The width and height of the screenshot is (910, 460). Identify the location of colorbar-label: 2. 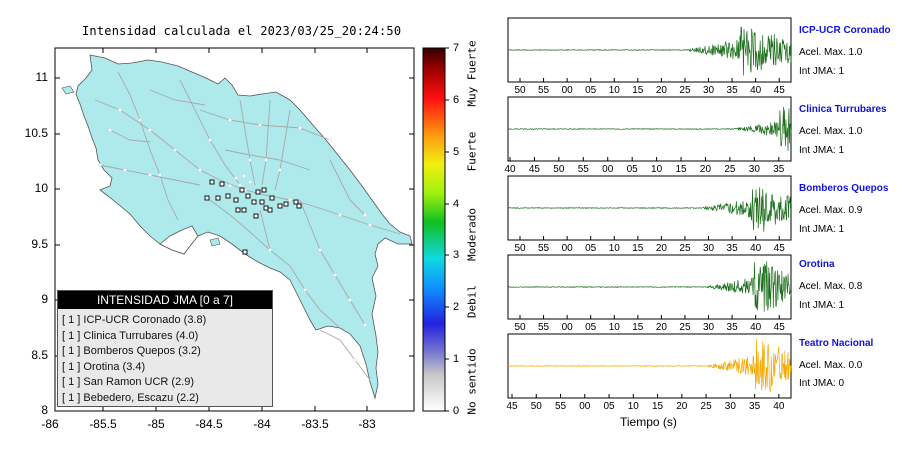
(456, 307).